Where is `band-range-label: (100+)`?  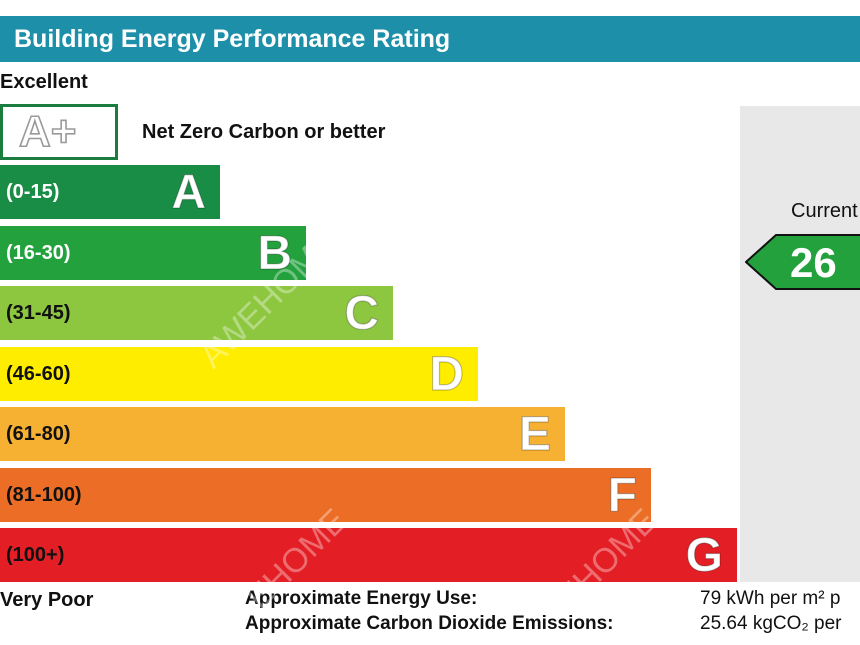 band-range-label: (100+) is located at coordinates (35, 555).